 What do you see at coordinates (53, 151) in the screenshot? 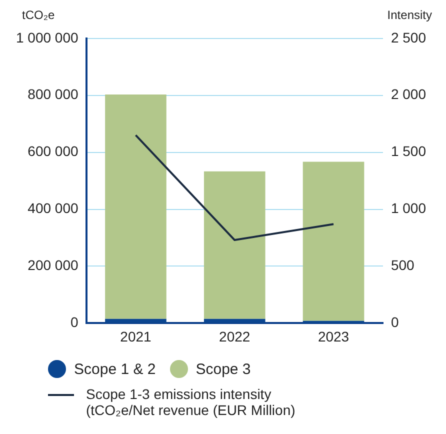
I see `y-tick-label: 600 000` at bounding box center [53, 151].